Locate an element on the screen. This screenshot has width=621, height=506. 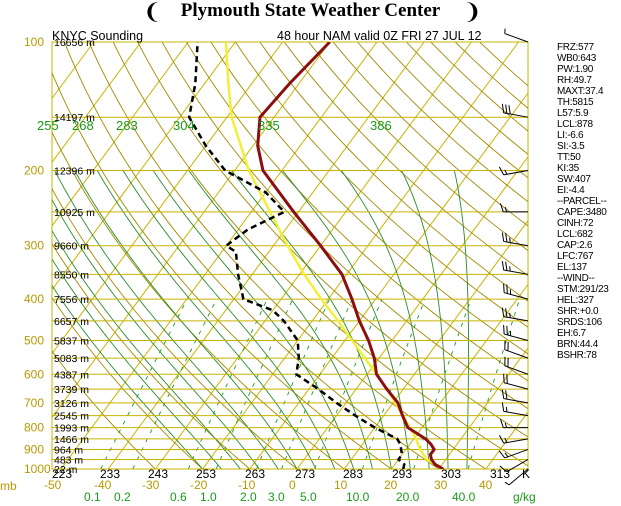
height-label: 3739 m is located at coordinates (71, 390).